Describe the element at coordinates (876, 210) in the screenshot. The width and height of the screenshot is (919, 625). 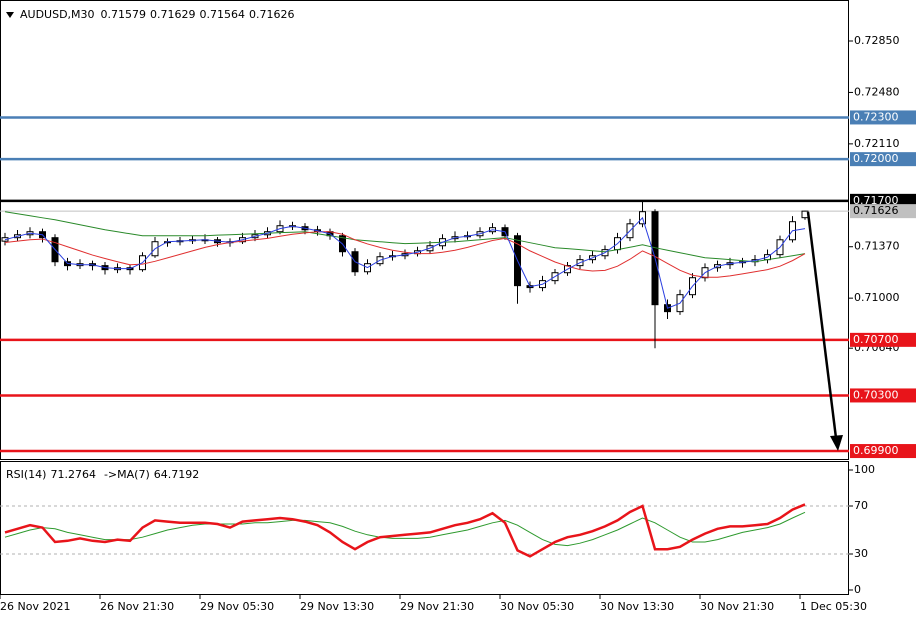
I see `current-price-label: 0.71626` at that location.